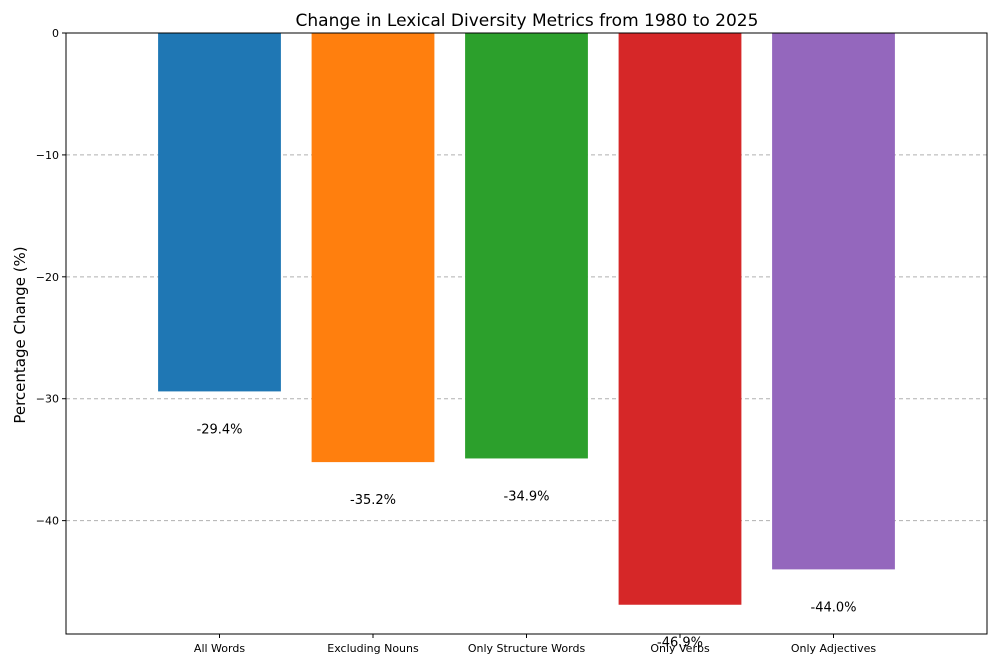 The image size is (1000, 671). What do you see at coordinates (219, 648) in the screenshot?
I see `x-tick-label: All Words` at bounding box center [219, 648].